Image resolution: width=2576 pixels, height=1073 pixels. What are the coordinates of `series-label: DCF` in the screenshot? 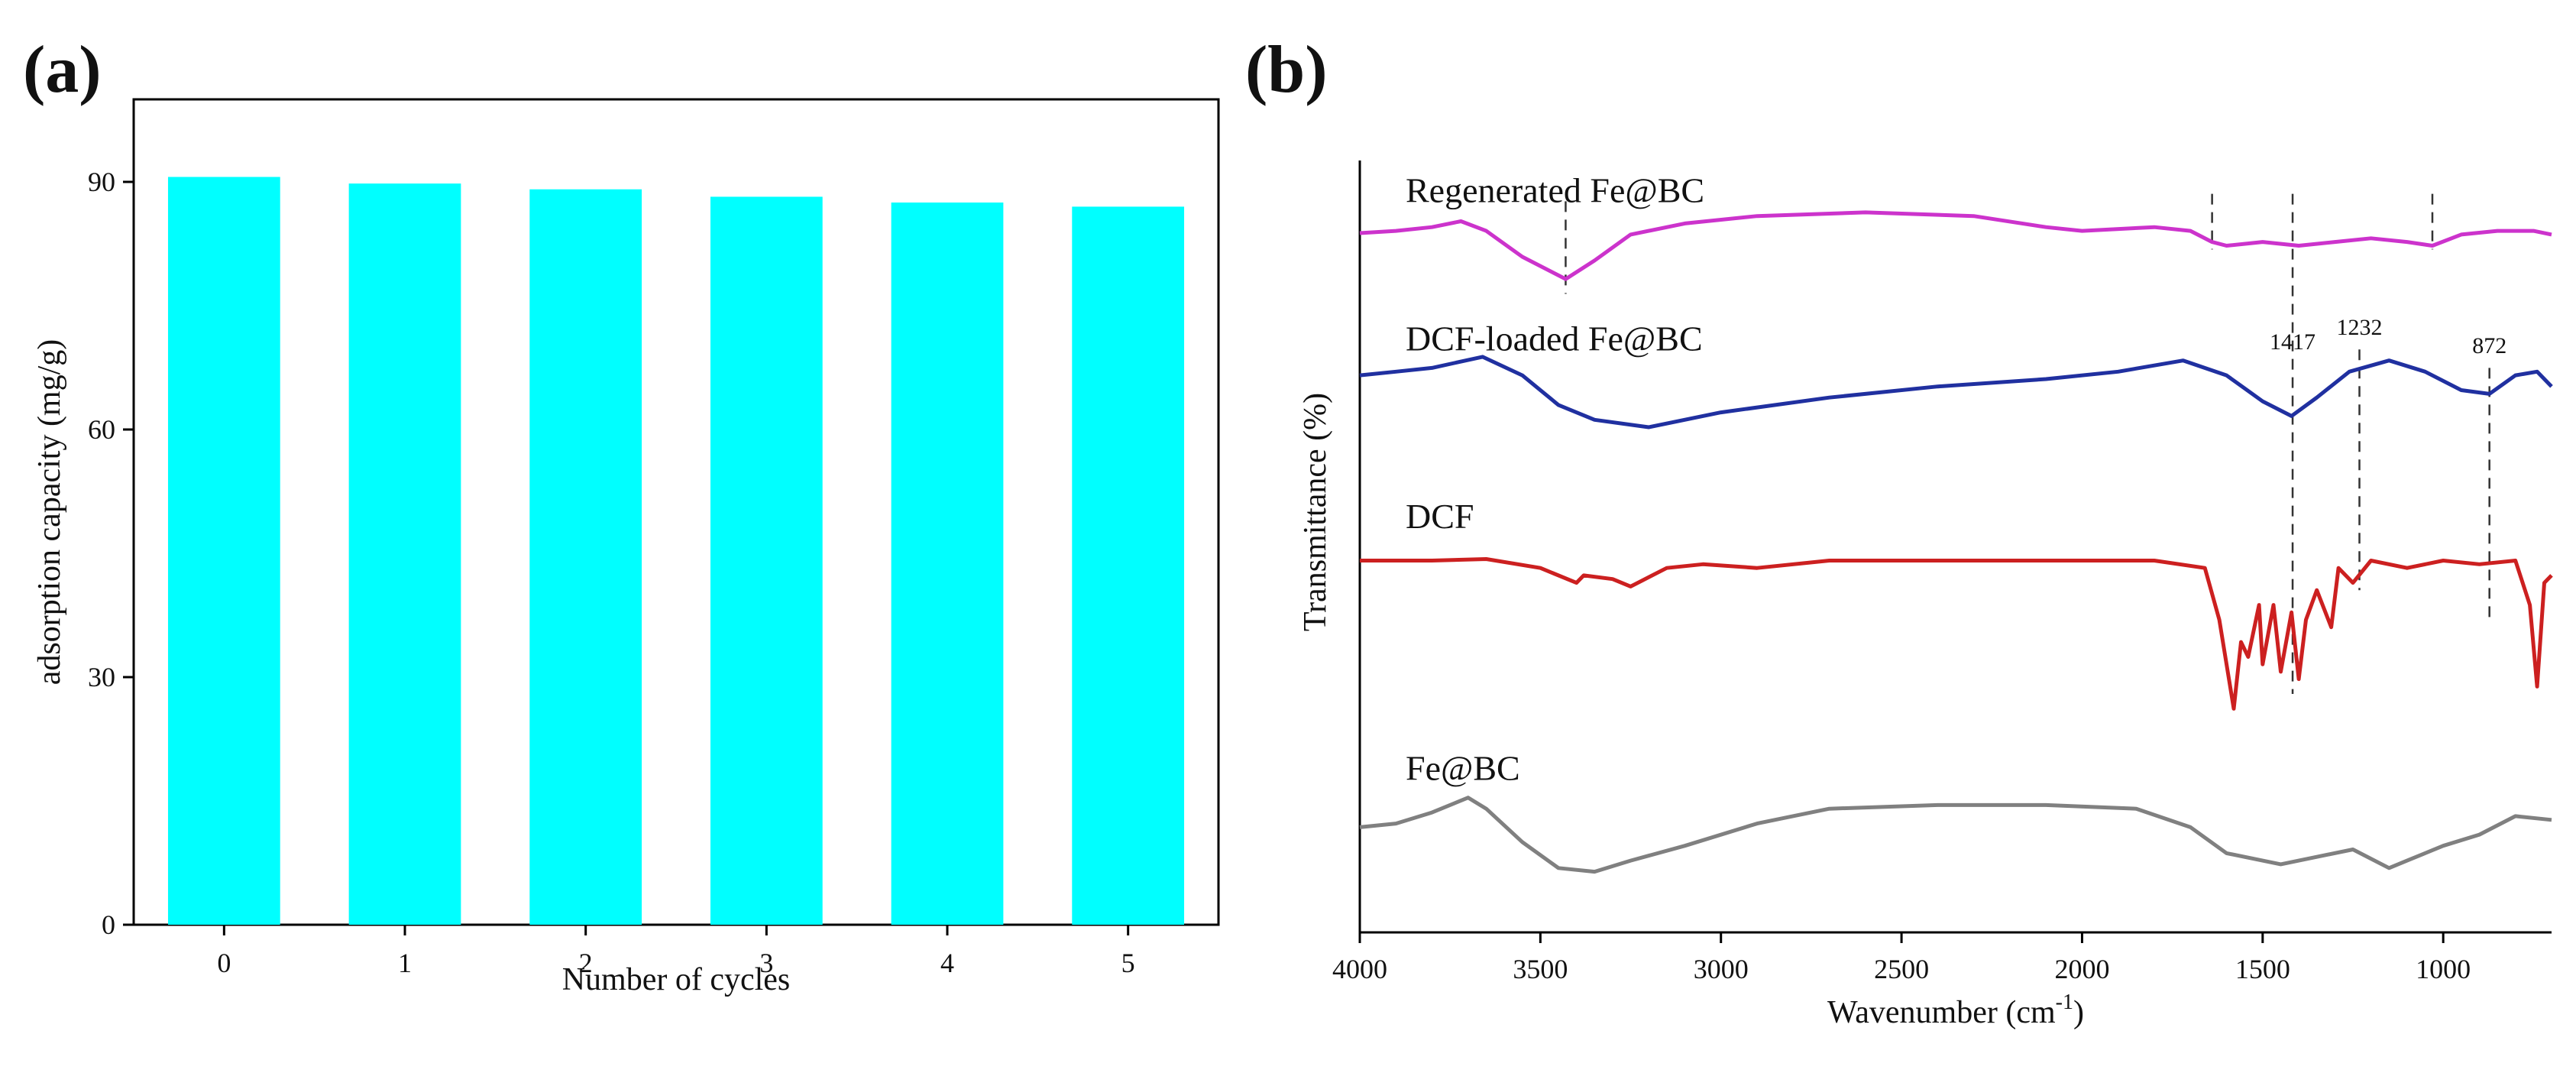 It's located at (1440, 516).